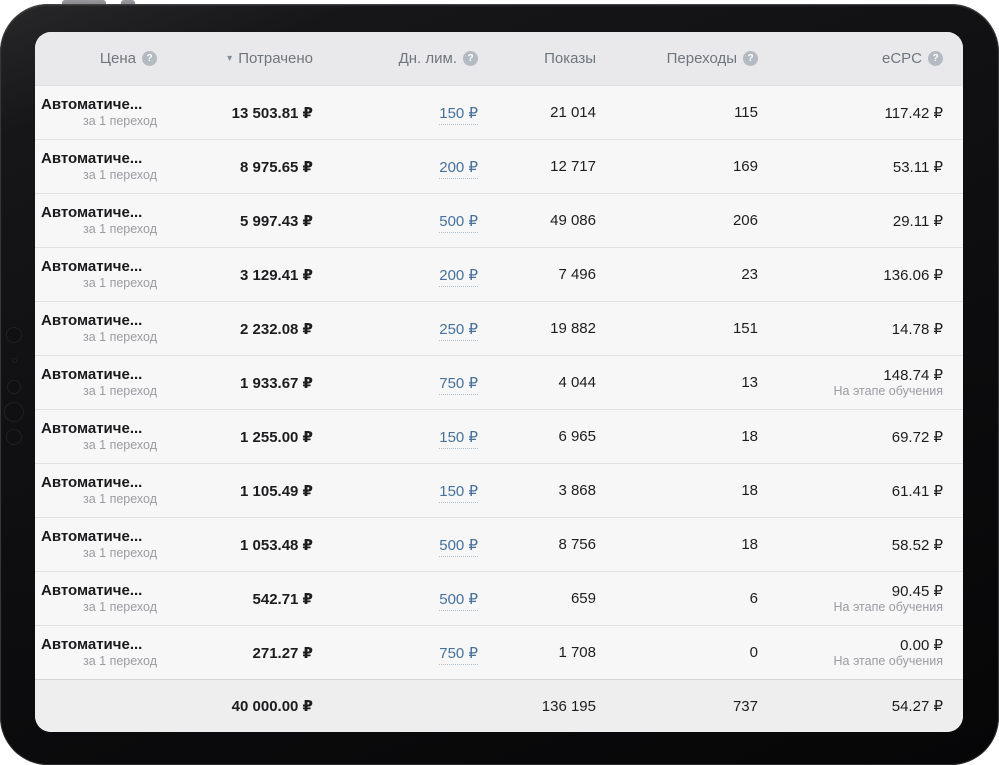 Image resolution: width=999 pixels, height=765 pixels. Describe the element at coordinates (282, 653) in the screenshot. I see `spent-value: 271.27 ₽` at that location.